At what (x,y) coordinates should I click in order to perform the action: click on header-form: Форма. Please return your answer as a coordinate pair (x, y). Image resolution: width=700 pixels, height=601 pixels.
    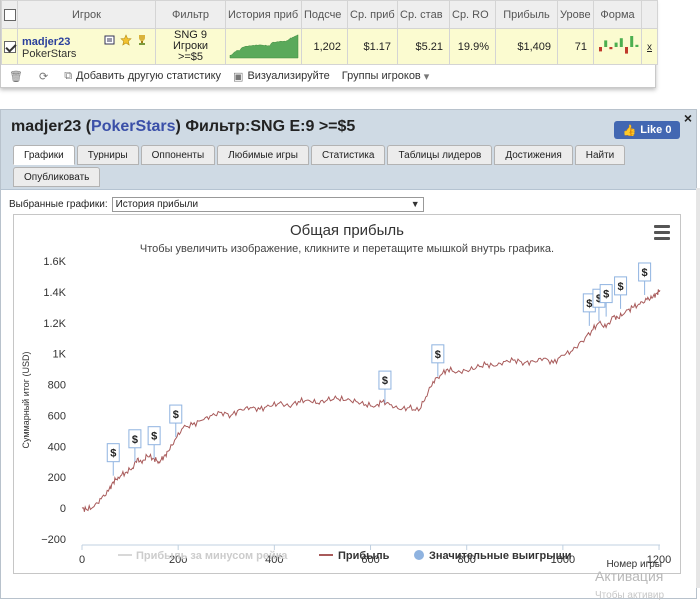
    Looking at the image, I should click on (617, 14).